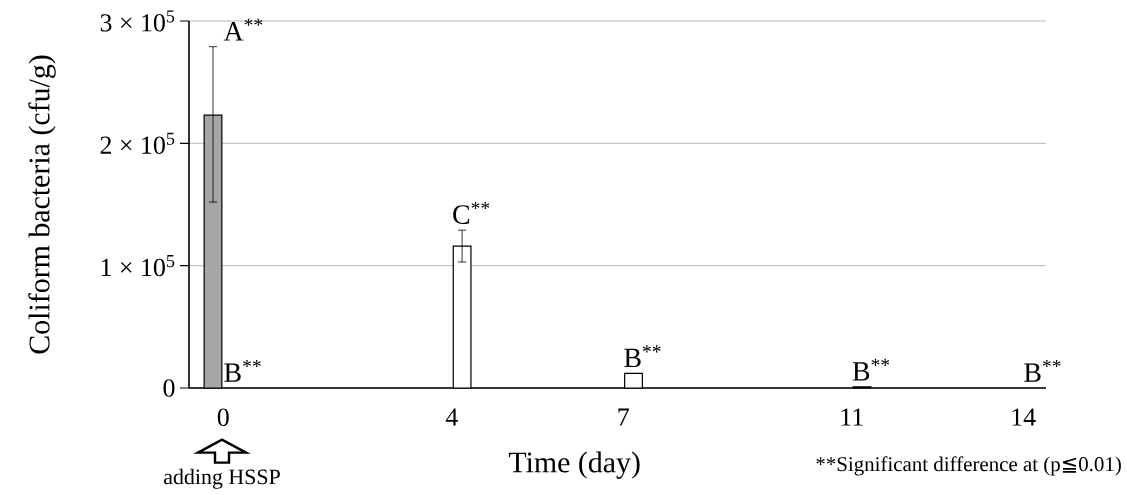  What do you see at coordinates (852, 417) in the screenshot?
I see `x-tick-label: 11` at bounding box center [852, 417].